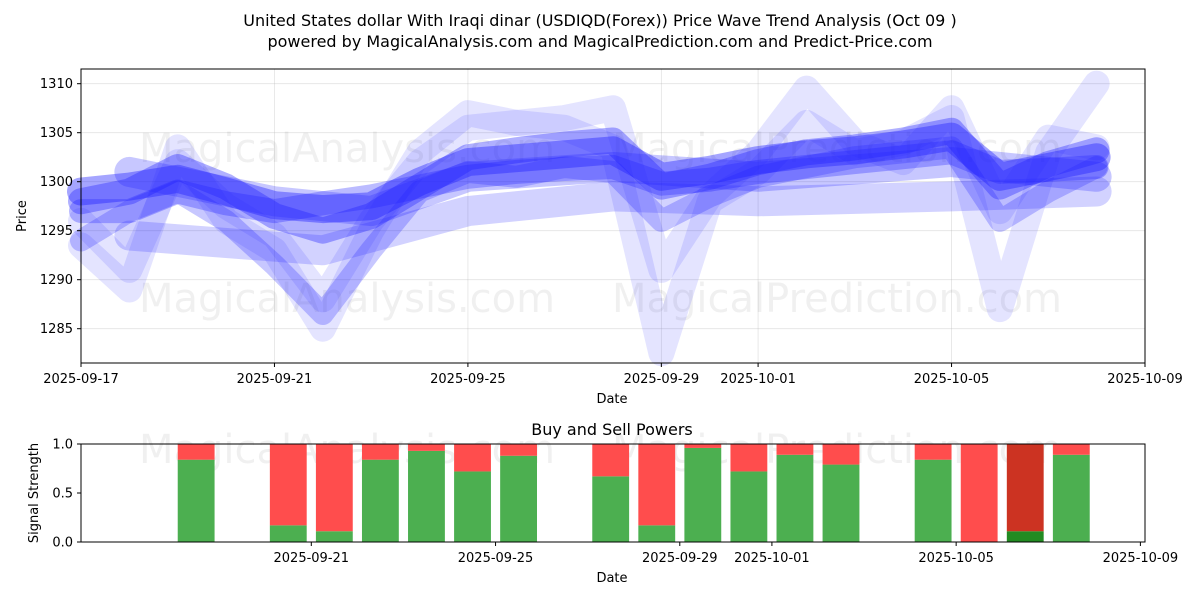 The width and height of the screenshot is (1200, 600). I want to click on signal-x-tick-label: 2025-10-01, so click(772, 558).